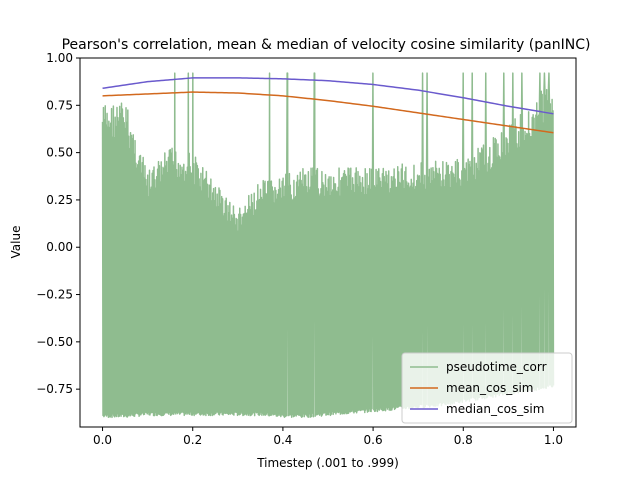  I want to click on x-axis: 0.0 0.2 0.4 0.6 0.8 1.0, so click(328, 437).